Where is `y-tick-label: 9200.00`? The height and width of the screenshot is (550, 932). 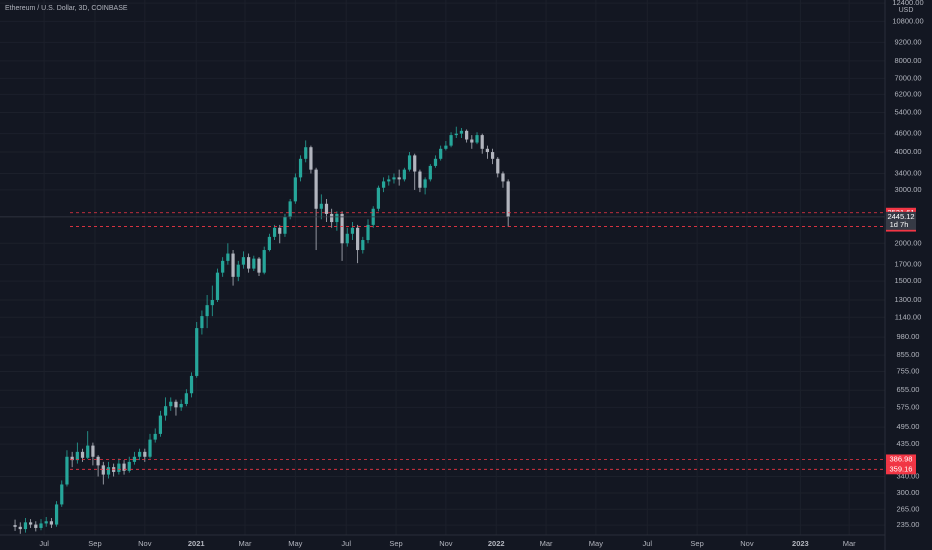 y-tick-label: 9200.00 is located at coordinates (907, 41).